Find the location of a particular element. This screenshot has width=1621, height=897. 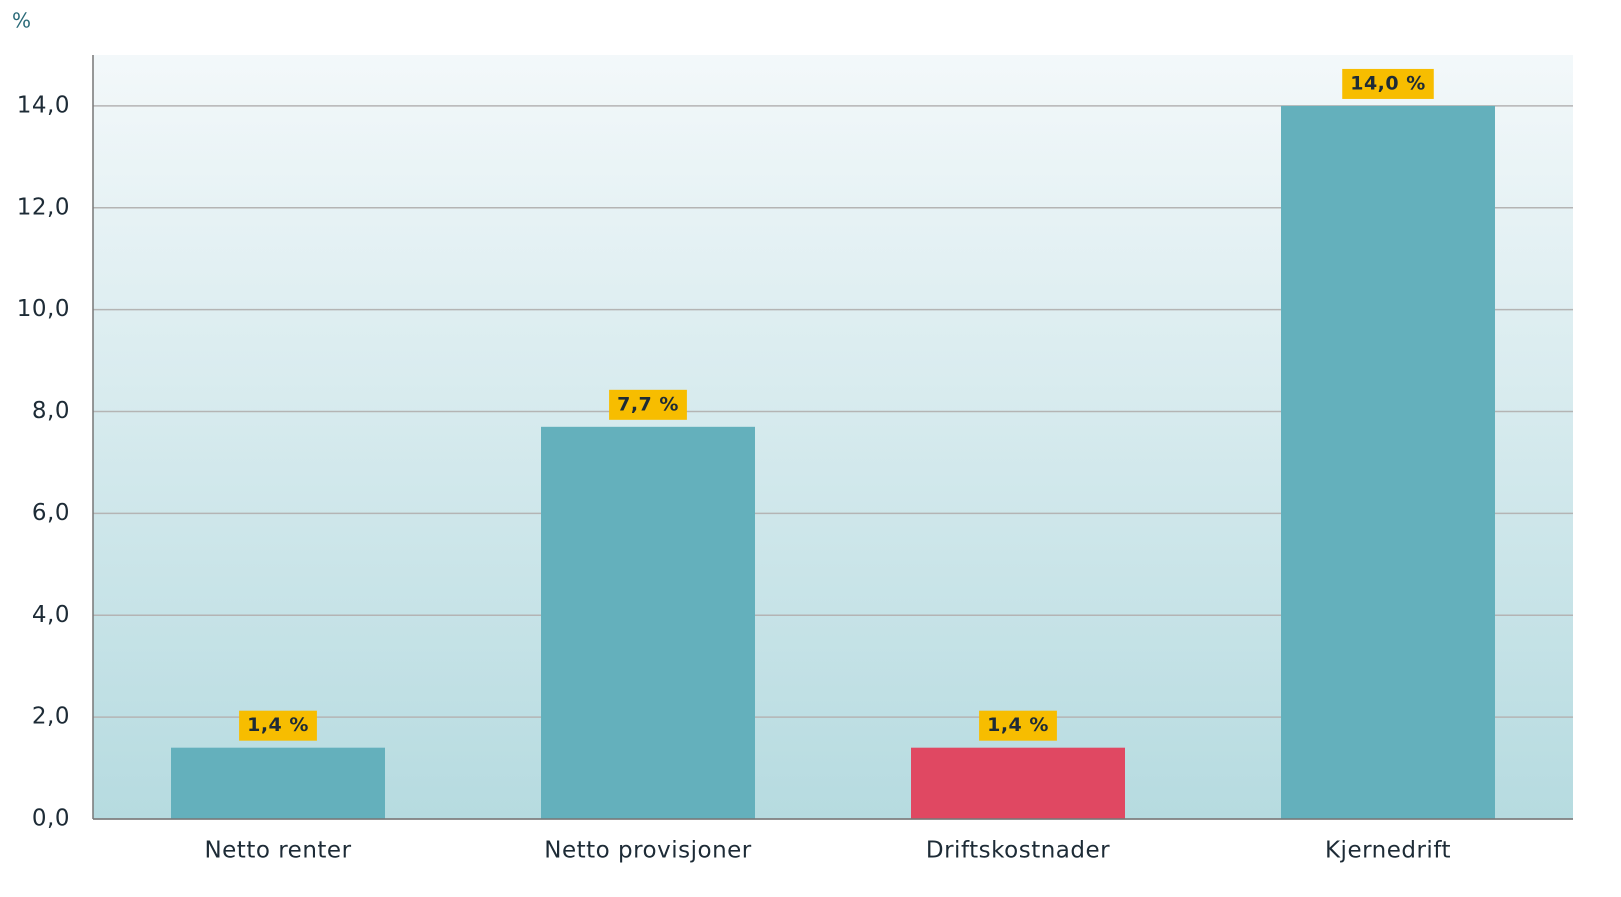

y-axis-label: % is located at coordinates (22, 21).